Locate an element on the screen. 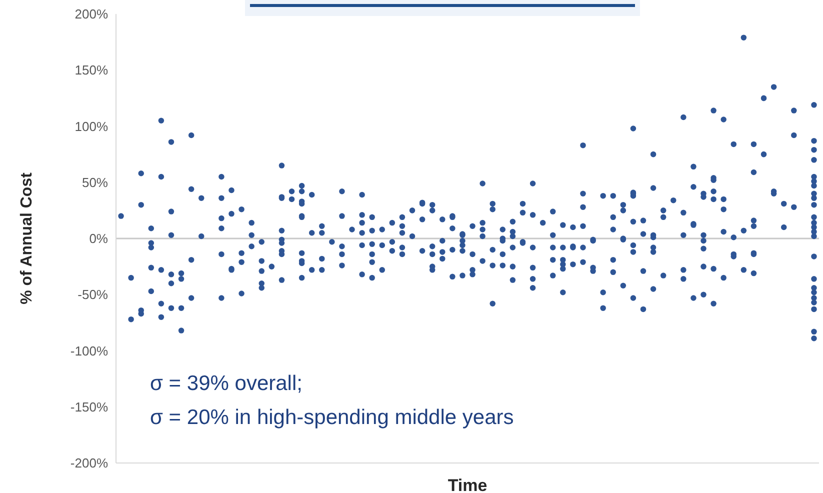 This screenshot has height=493, width=823. y-tick-label: 0% is located at coordinates (98, 238).